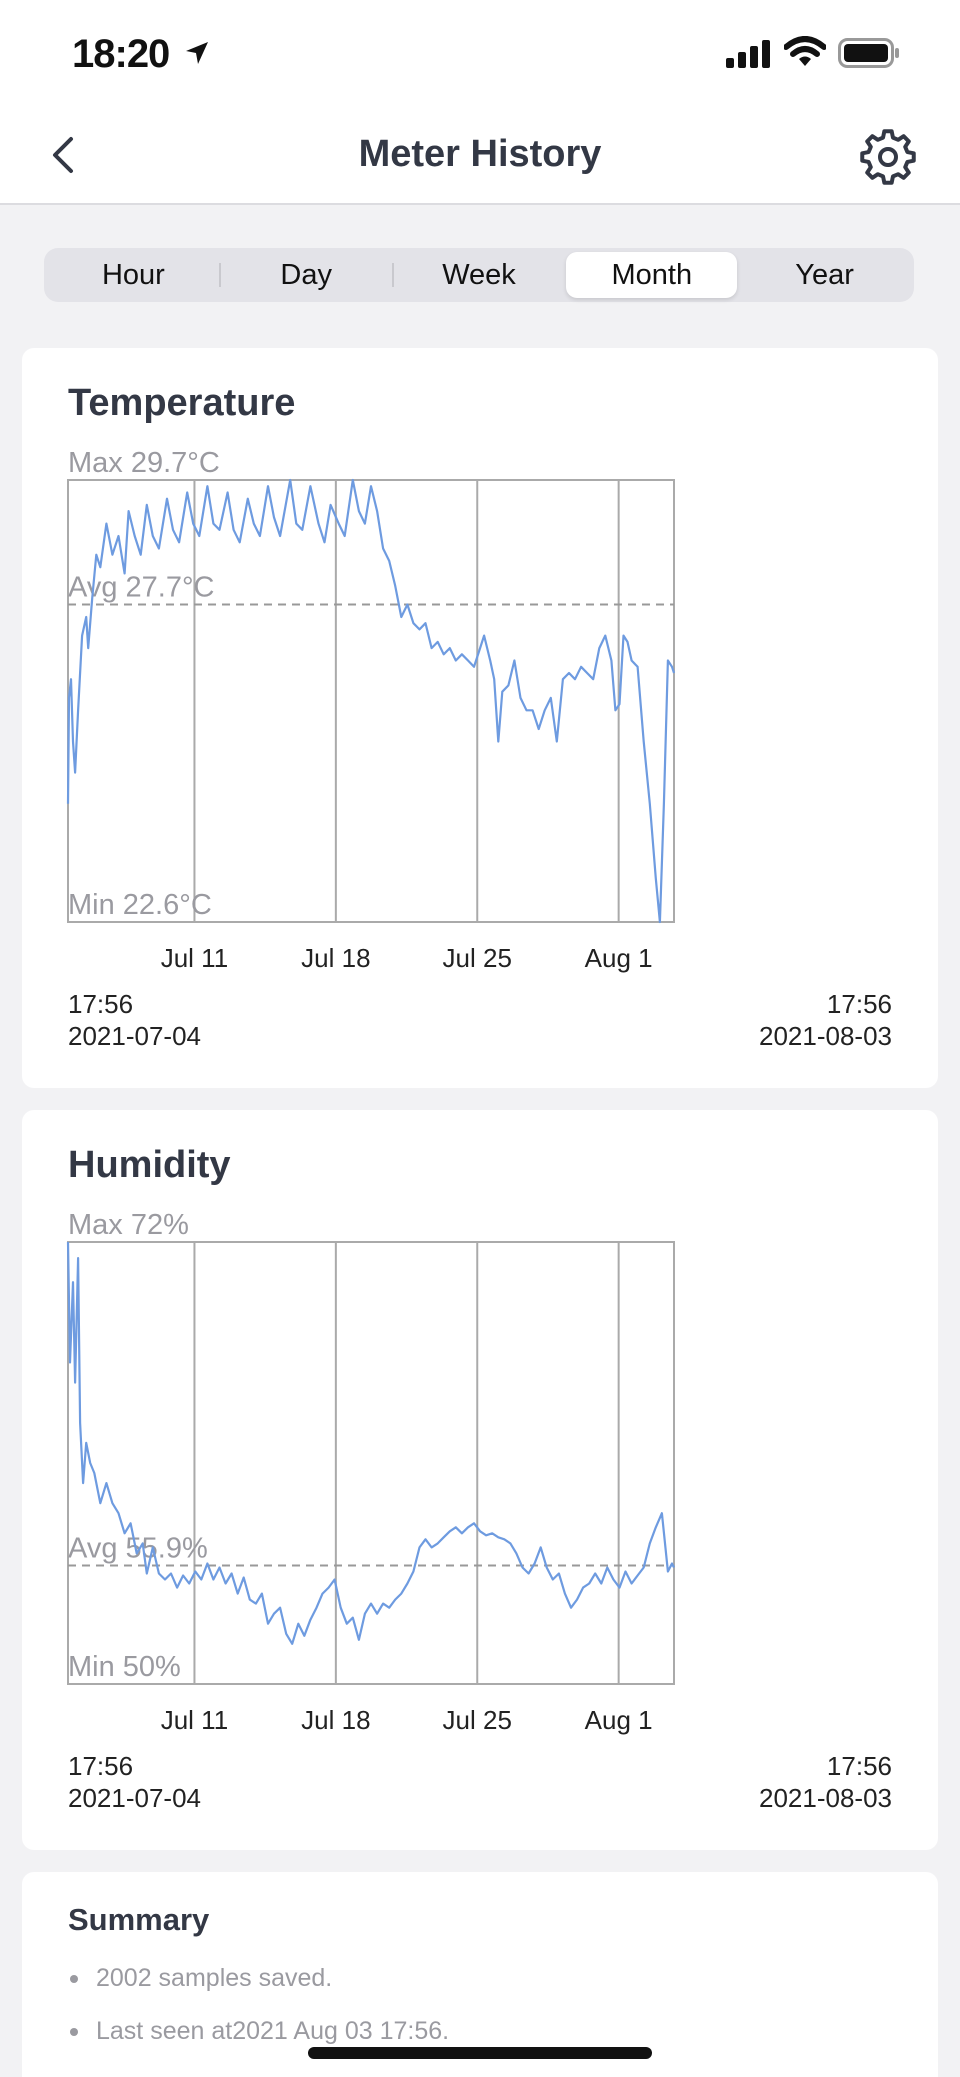 This screenshot has width=960, height=2077. I want to click on humidity-end-time: 17:56, so click(859, 1766).